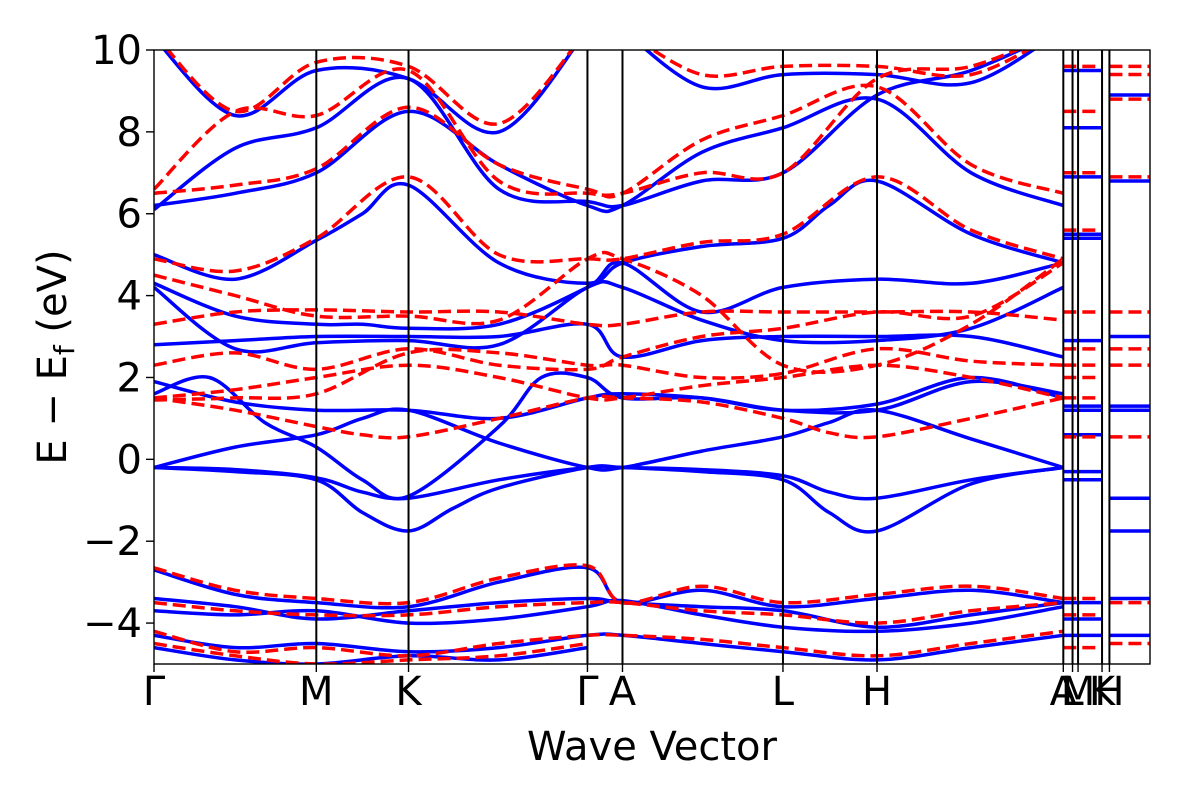 The width and height of the screenshot is (1200, 800). I want to click on y-axis-label: E − Ef (eV), so click(55, 356).